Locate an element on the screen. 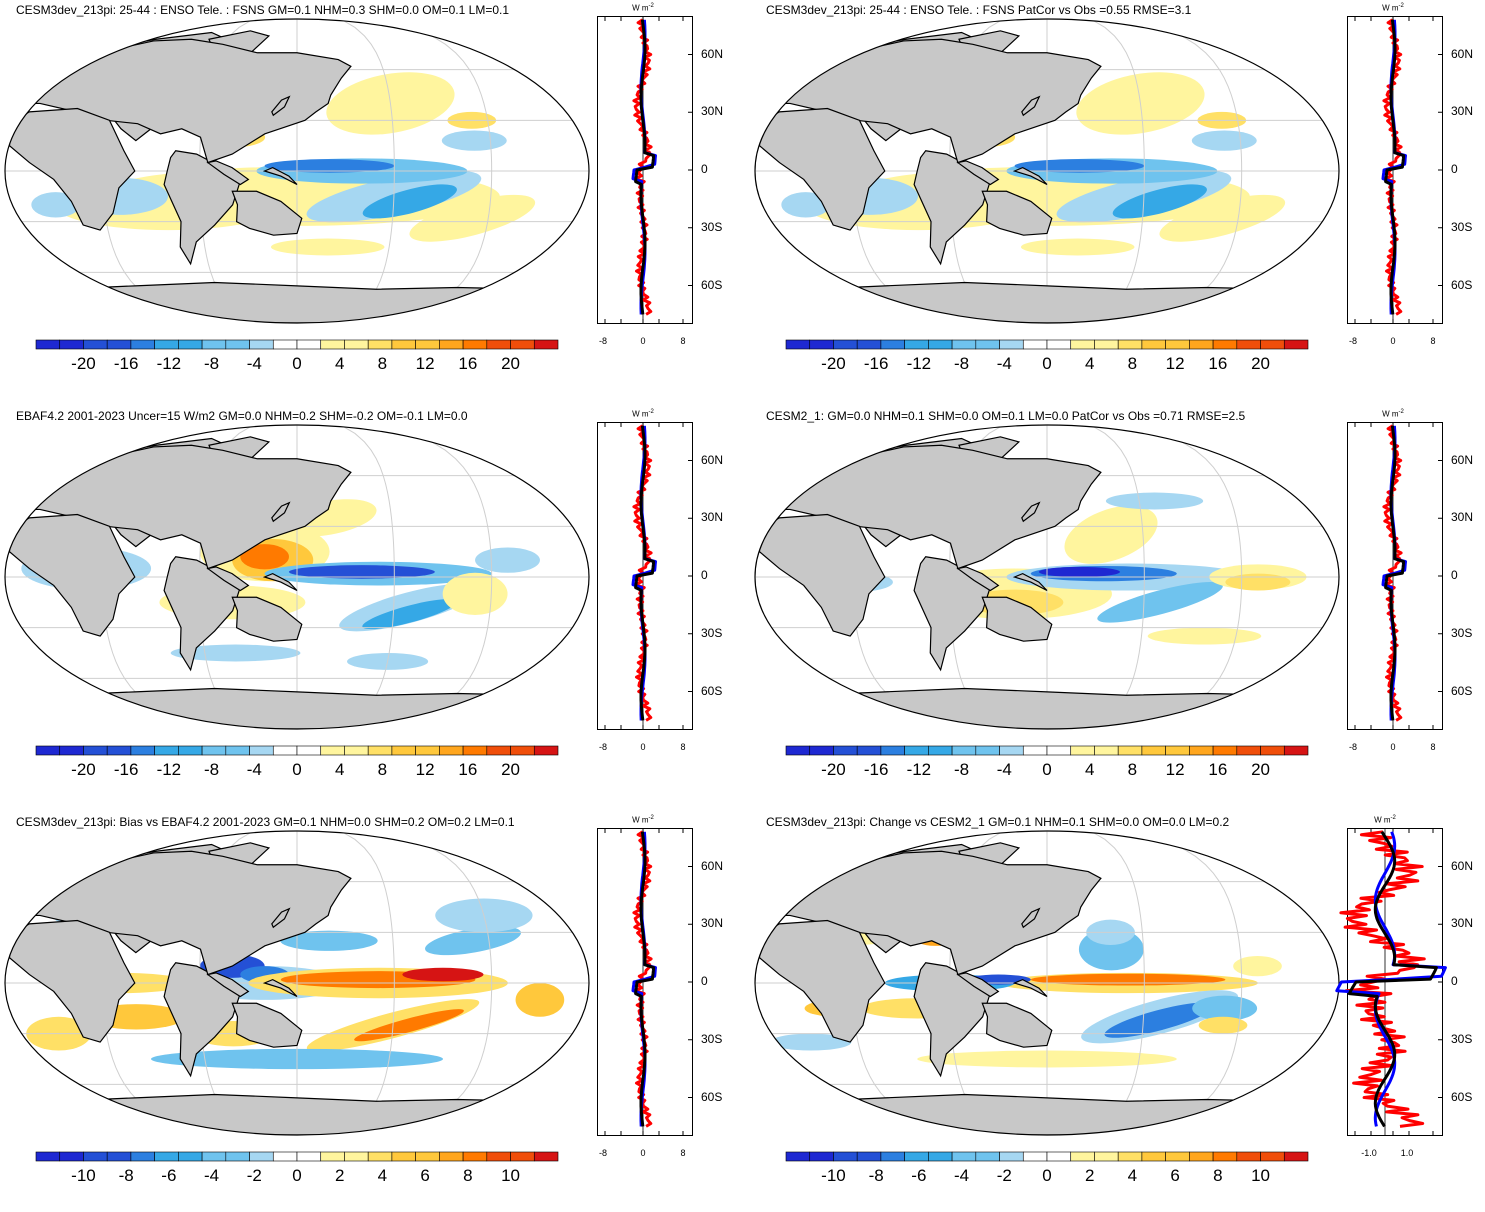  unit-label: W m-2 is located at coordinates (1393, 8).